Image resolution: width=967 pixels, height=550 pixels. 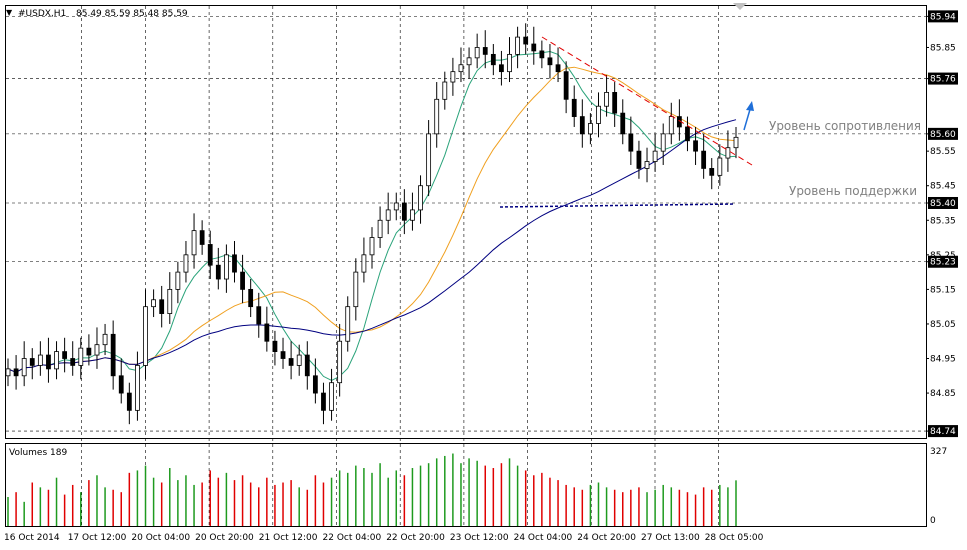 I want to click on time-tick-label: 22 Oct 04:00, so click(x=352, y=538).